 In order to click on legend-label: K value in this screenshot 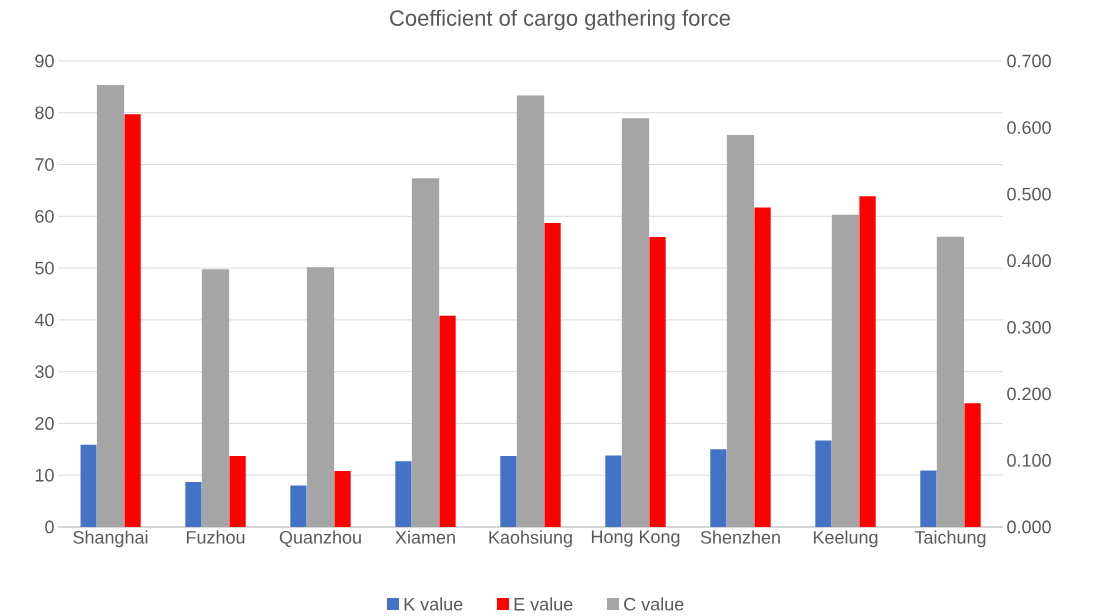, I will do `click(433, 604)`.